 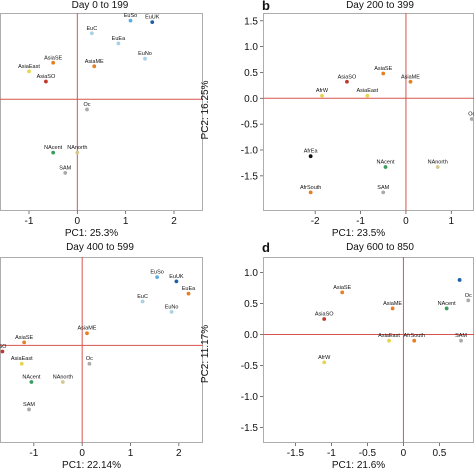 I want to click on x-axis-label: PC1: 25.3%, so click(x=91, y=233).